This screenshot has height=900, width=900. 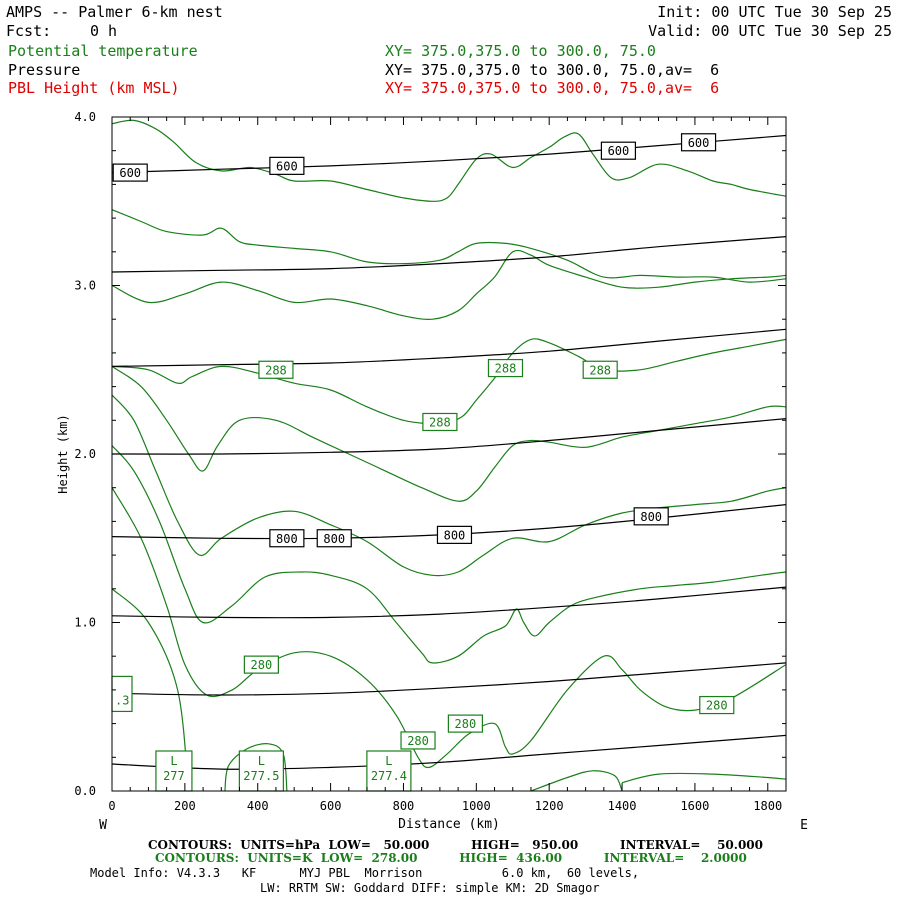 What do you see at coordinates (94, 88) in the screenshot?
I see `field-pbl-name: PBL Height (km MSL)` at bounding box center [94, 88].